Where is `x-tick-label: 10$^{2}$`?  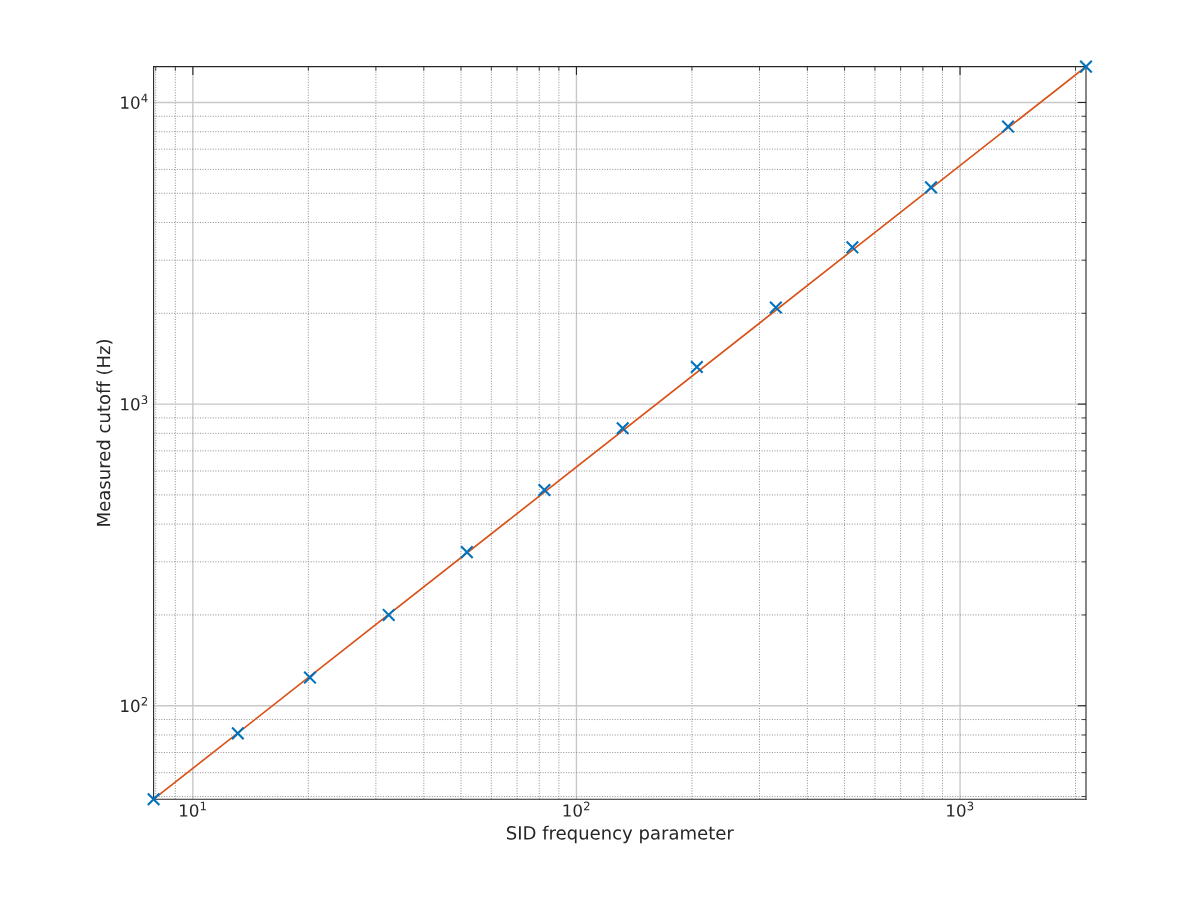
x-tick-label: 10$^{2}$ is located at coordinates (576, 809).